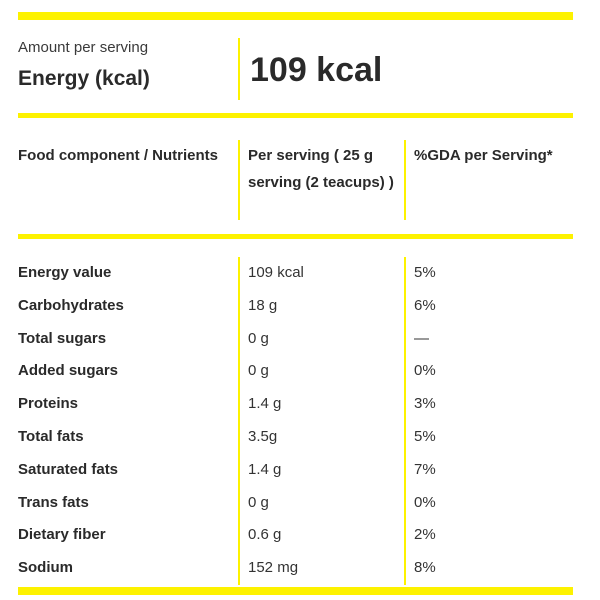  Describe the element at coordinates (118, 155) in the screenshot. I see `header-food-component: Food component / Nutrients` at that location.